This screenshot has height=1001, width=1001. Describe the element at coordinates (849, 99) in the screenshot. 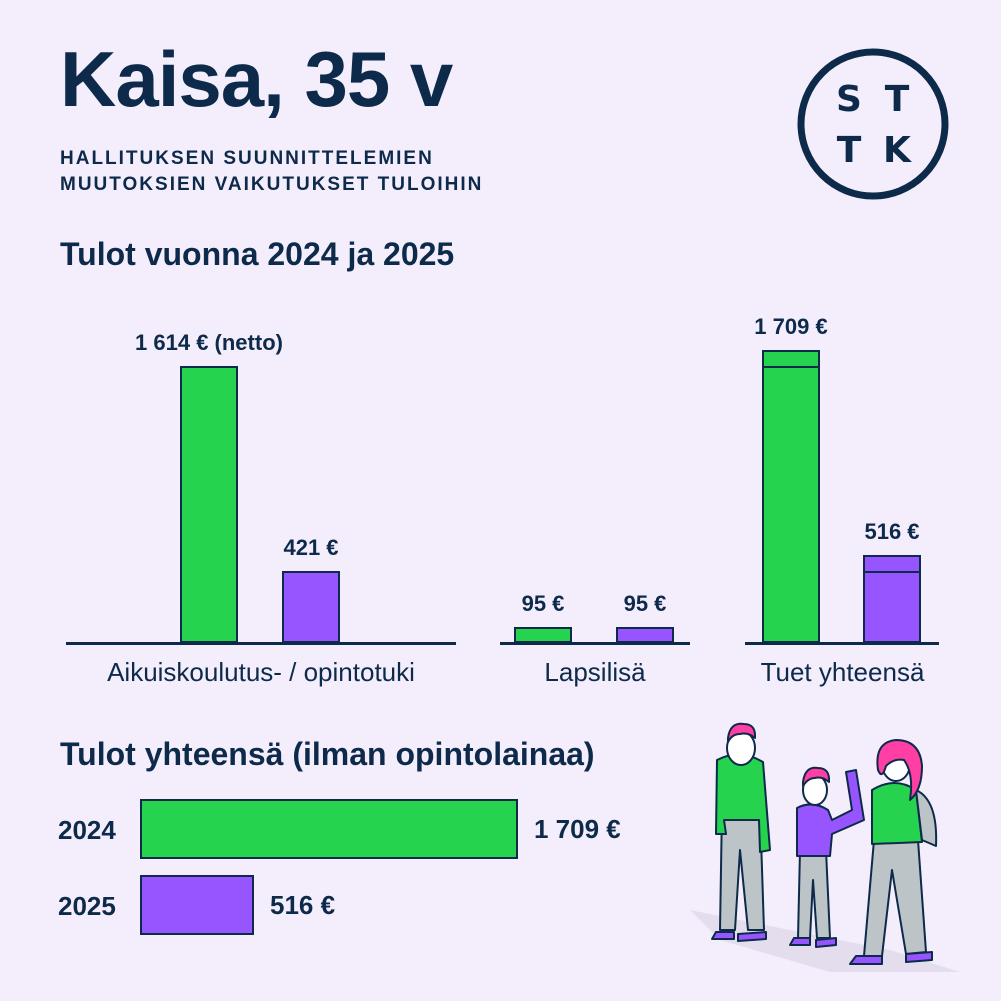

I see `logo-letter-s: S` at that location.